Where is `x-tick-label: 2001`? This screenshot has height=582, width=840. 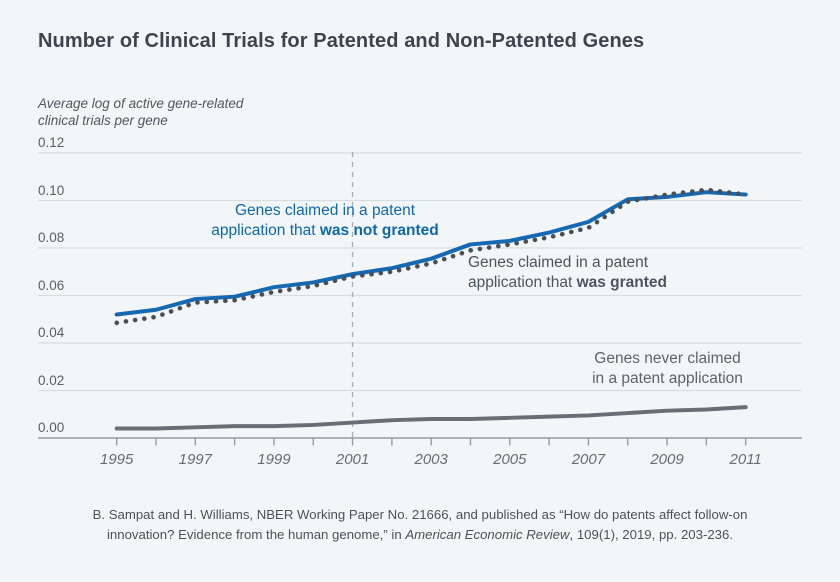
x-tick-label: 2001 is located at coordinates (352, 459).